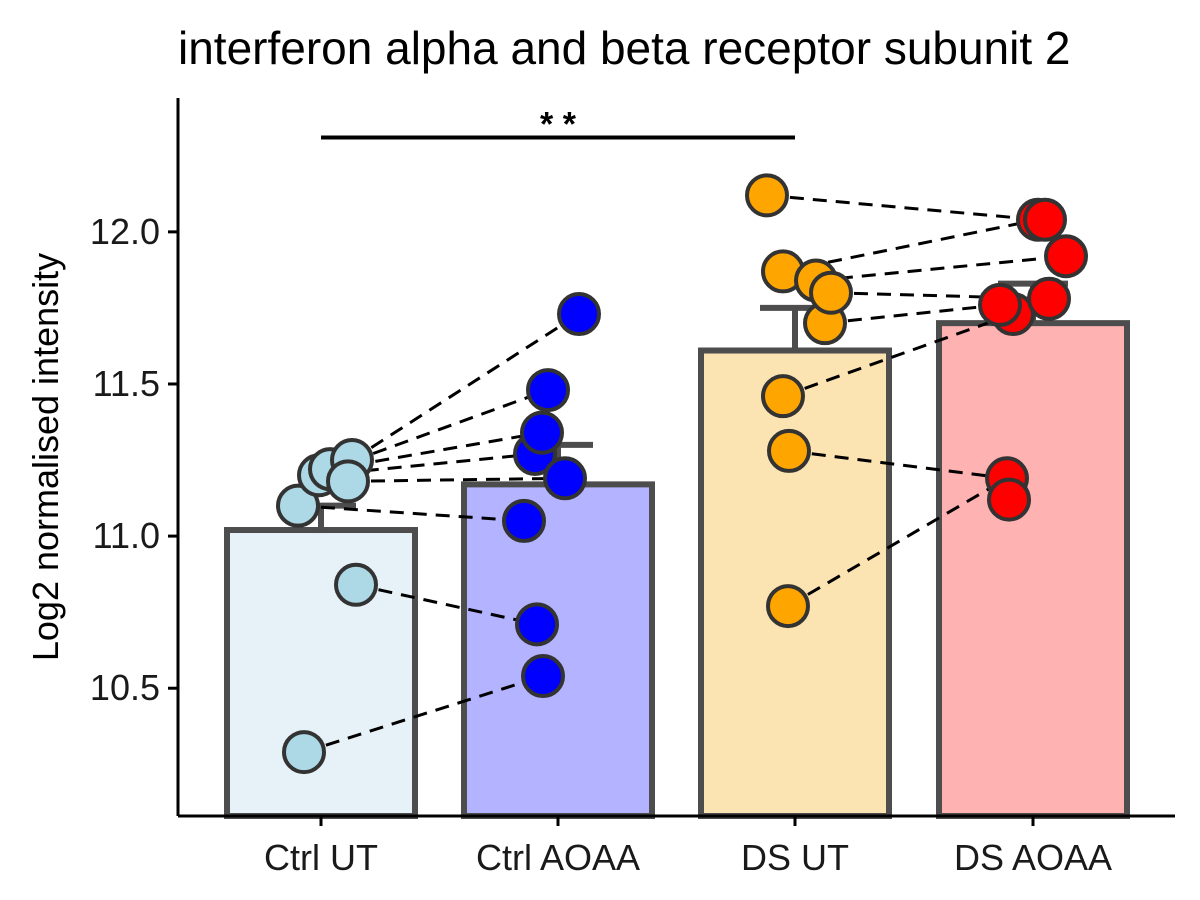  Describe the element at coordinates (321, 857) in the screenshot. I see `x-tick-label: Ctrl UT` at that location.